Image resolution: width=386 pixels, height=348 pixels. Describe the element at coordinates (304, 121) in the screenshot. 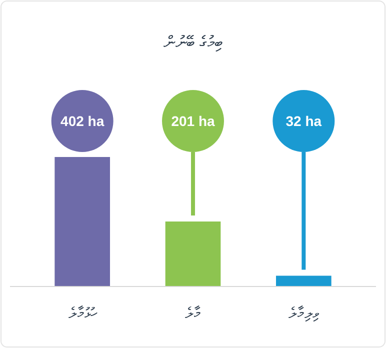

I see `data-label: 32 ha` at that location.